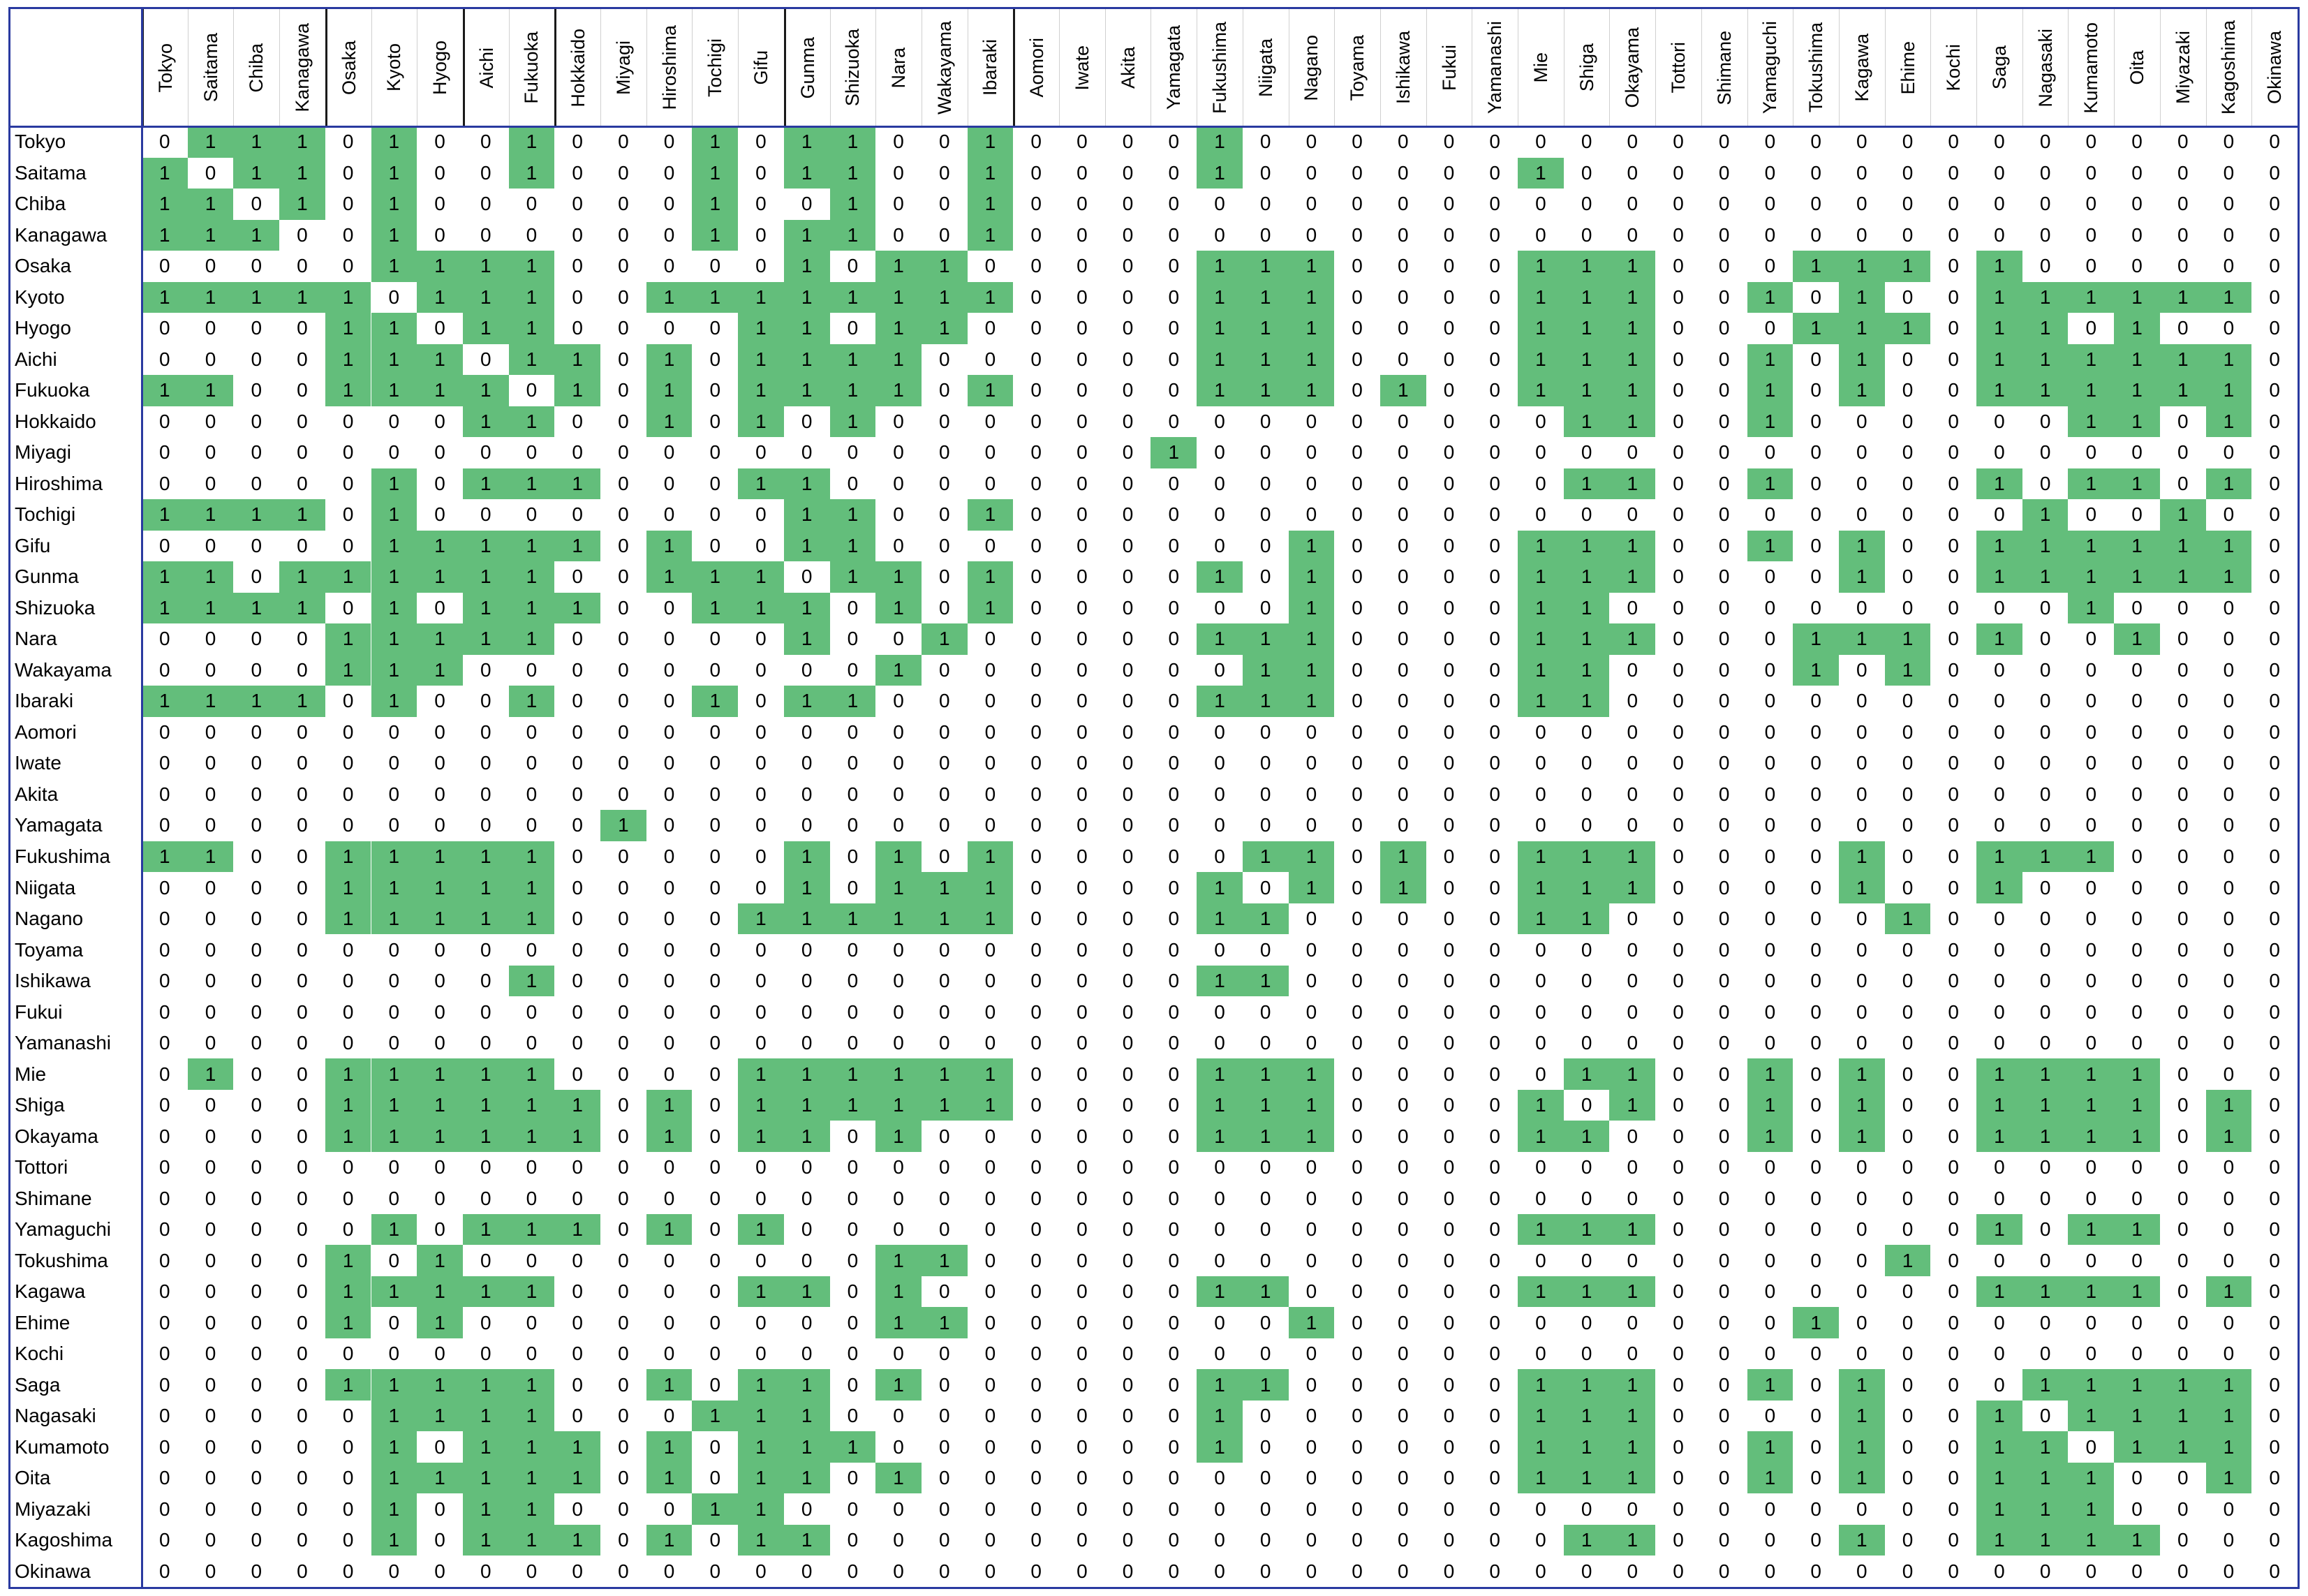  I want to click on column-header: Toyama, so click(1357, 67).